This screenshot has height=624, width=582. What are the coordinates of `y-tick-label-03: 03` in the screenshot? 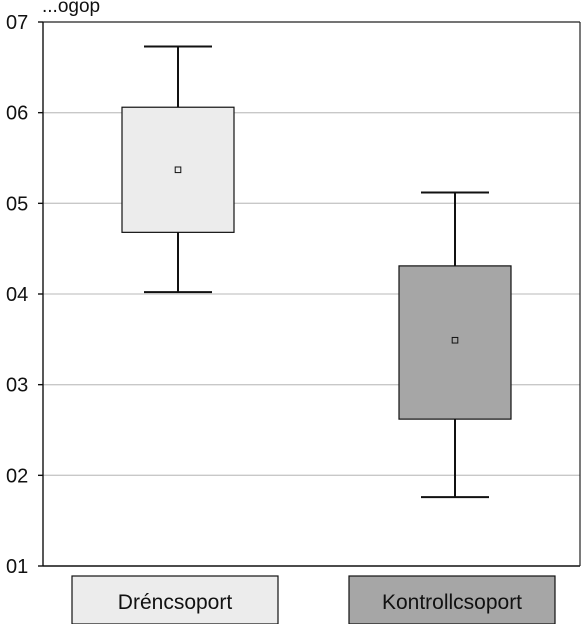 It's located at (17, 386).